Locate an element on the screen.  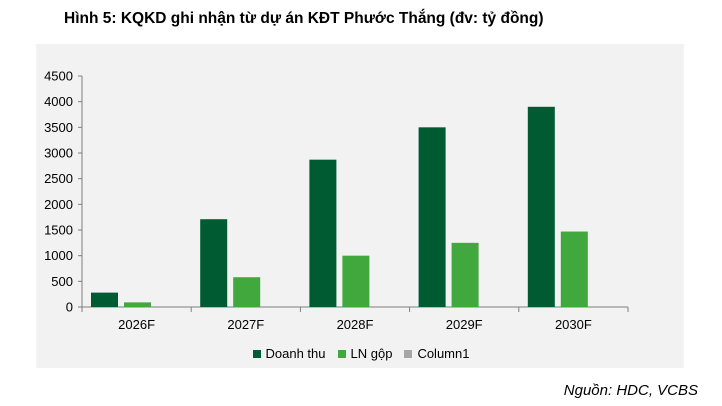
legend-swatch-ln-gop is located at coordinates (341, 353).